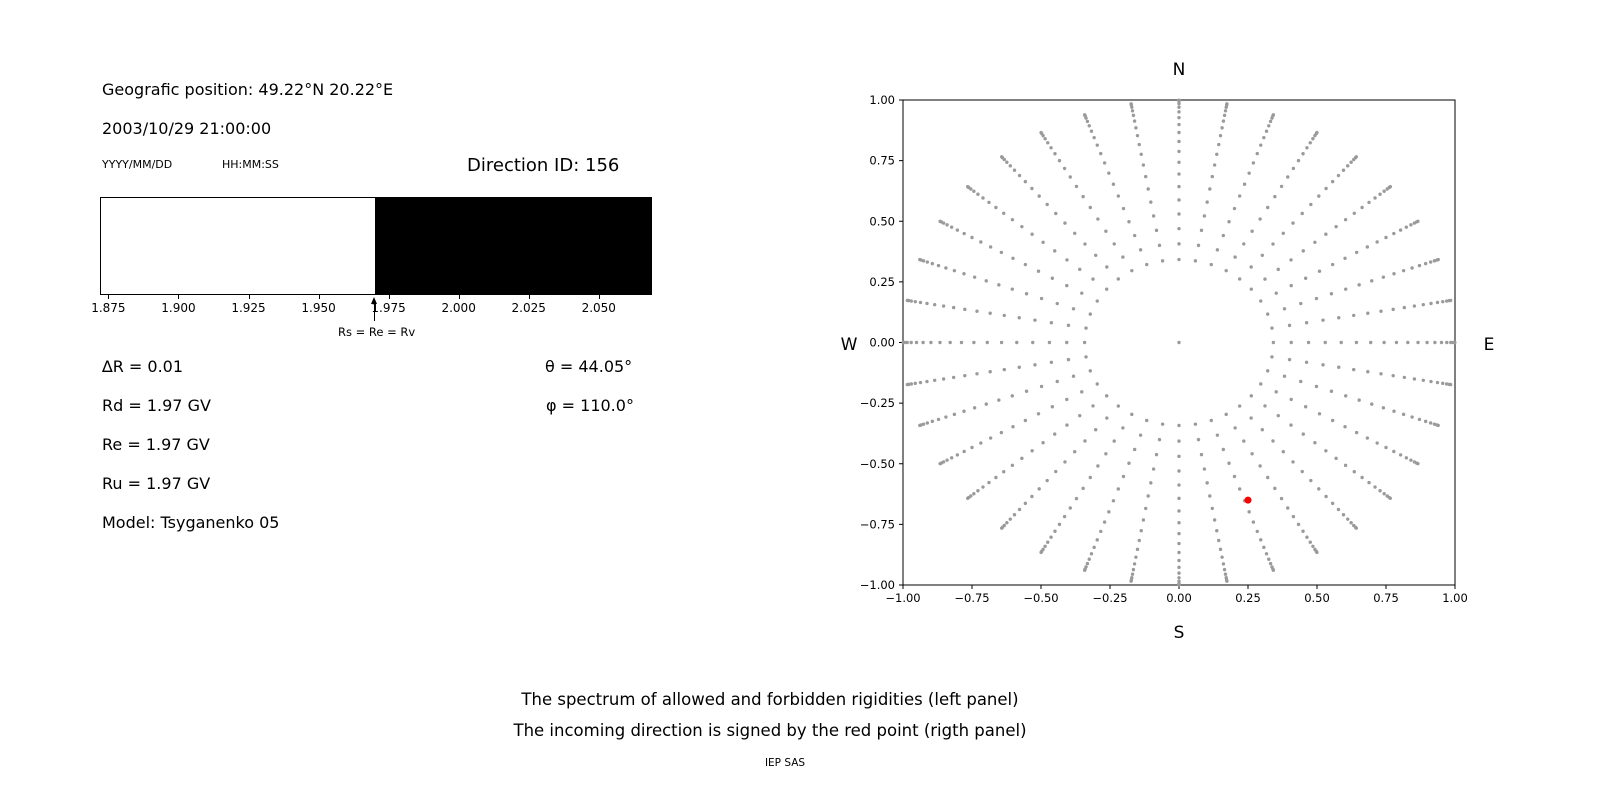 This screenshot has height=800, width=1600. I want to click on x-tick-label: −0.75, so click(971, 598).